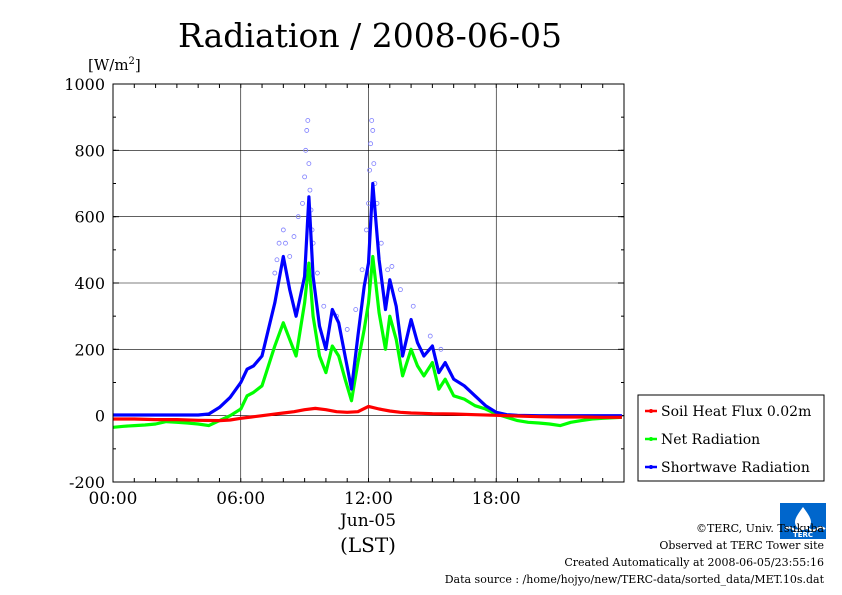 Image resolution: width=842 pixels, height=595 pixels. What do you see at coordinates (735, 468) in the screenshot?
I see `legend-label: Shortwave Radiation` at bounding box center [735, 468].